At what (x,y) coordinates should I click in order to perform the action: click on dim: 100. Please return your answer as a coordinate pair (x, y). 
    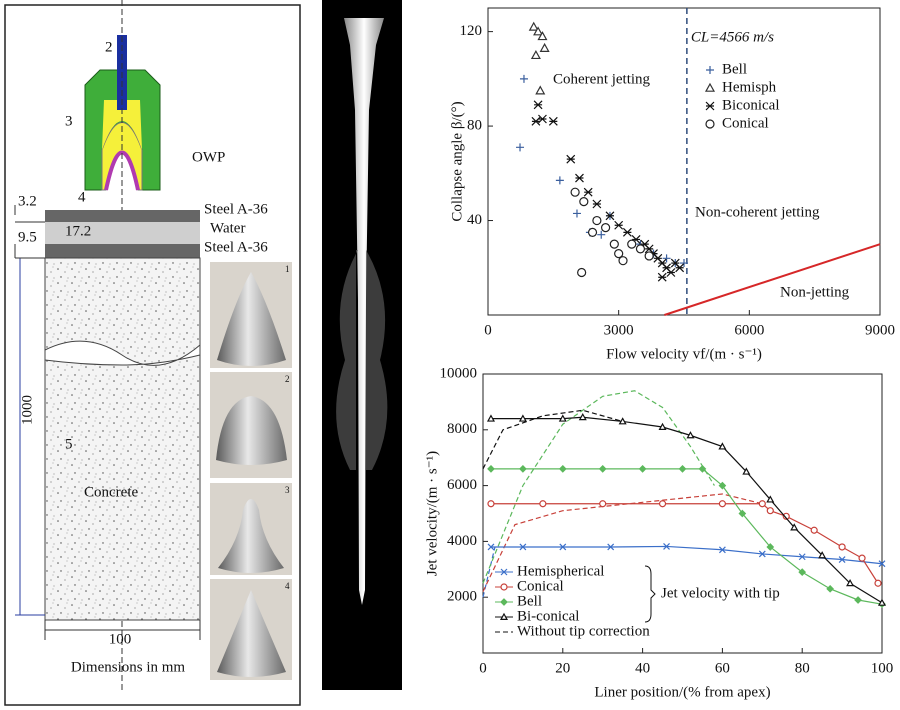
    Looking at the image, I should click on (120, 639).